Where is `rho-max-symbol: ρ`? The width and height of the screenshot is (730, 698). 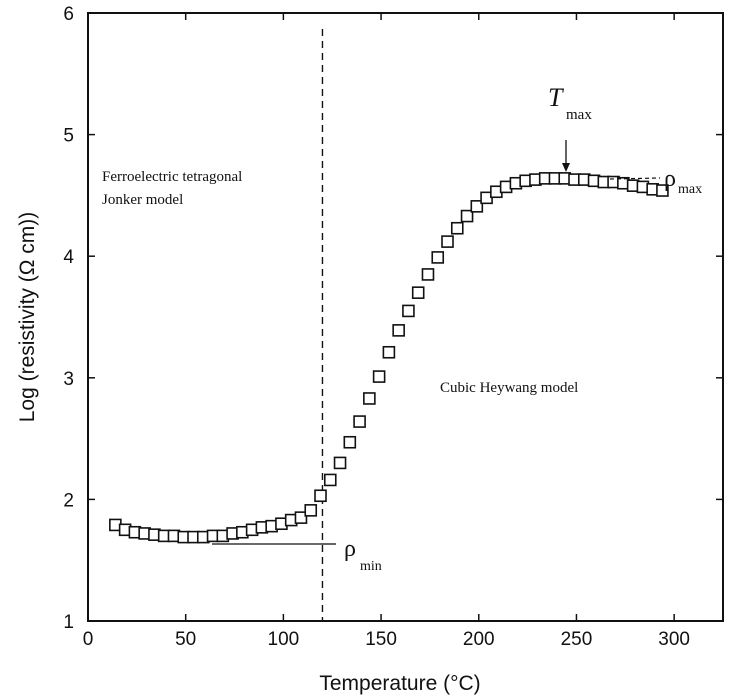 rho-max-symbol: ρ is located at coordinates (670, 179).